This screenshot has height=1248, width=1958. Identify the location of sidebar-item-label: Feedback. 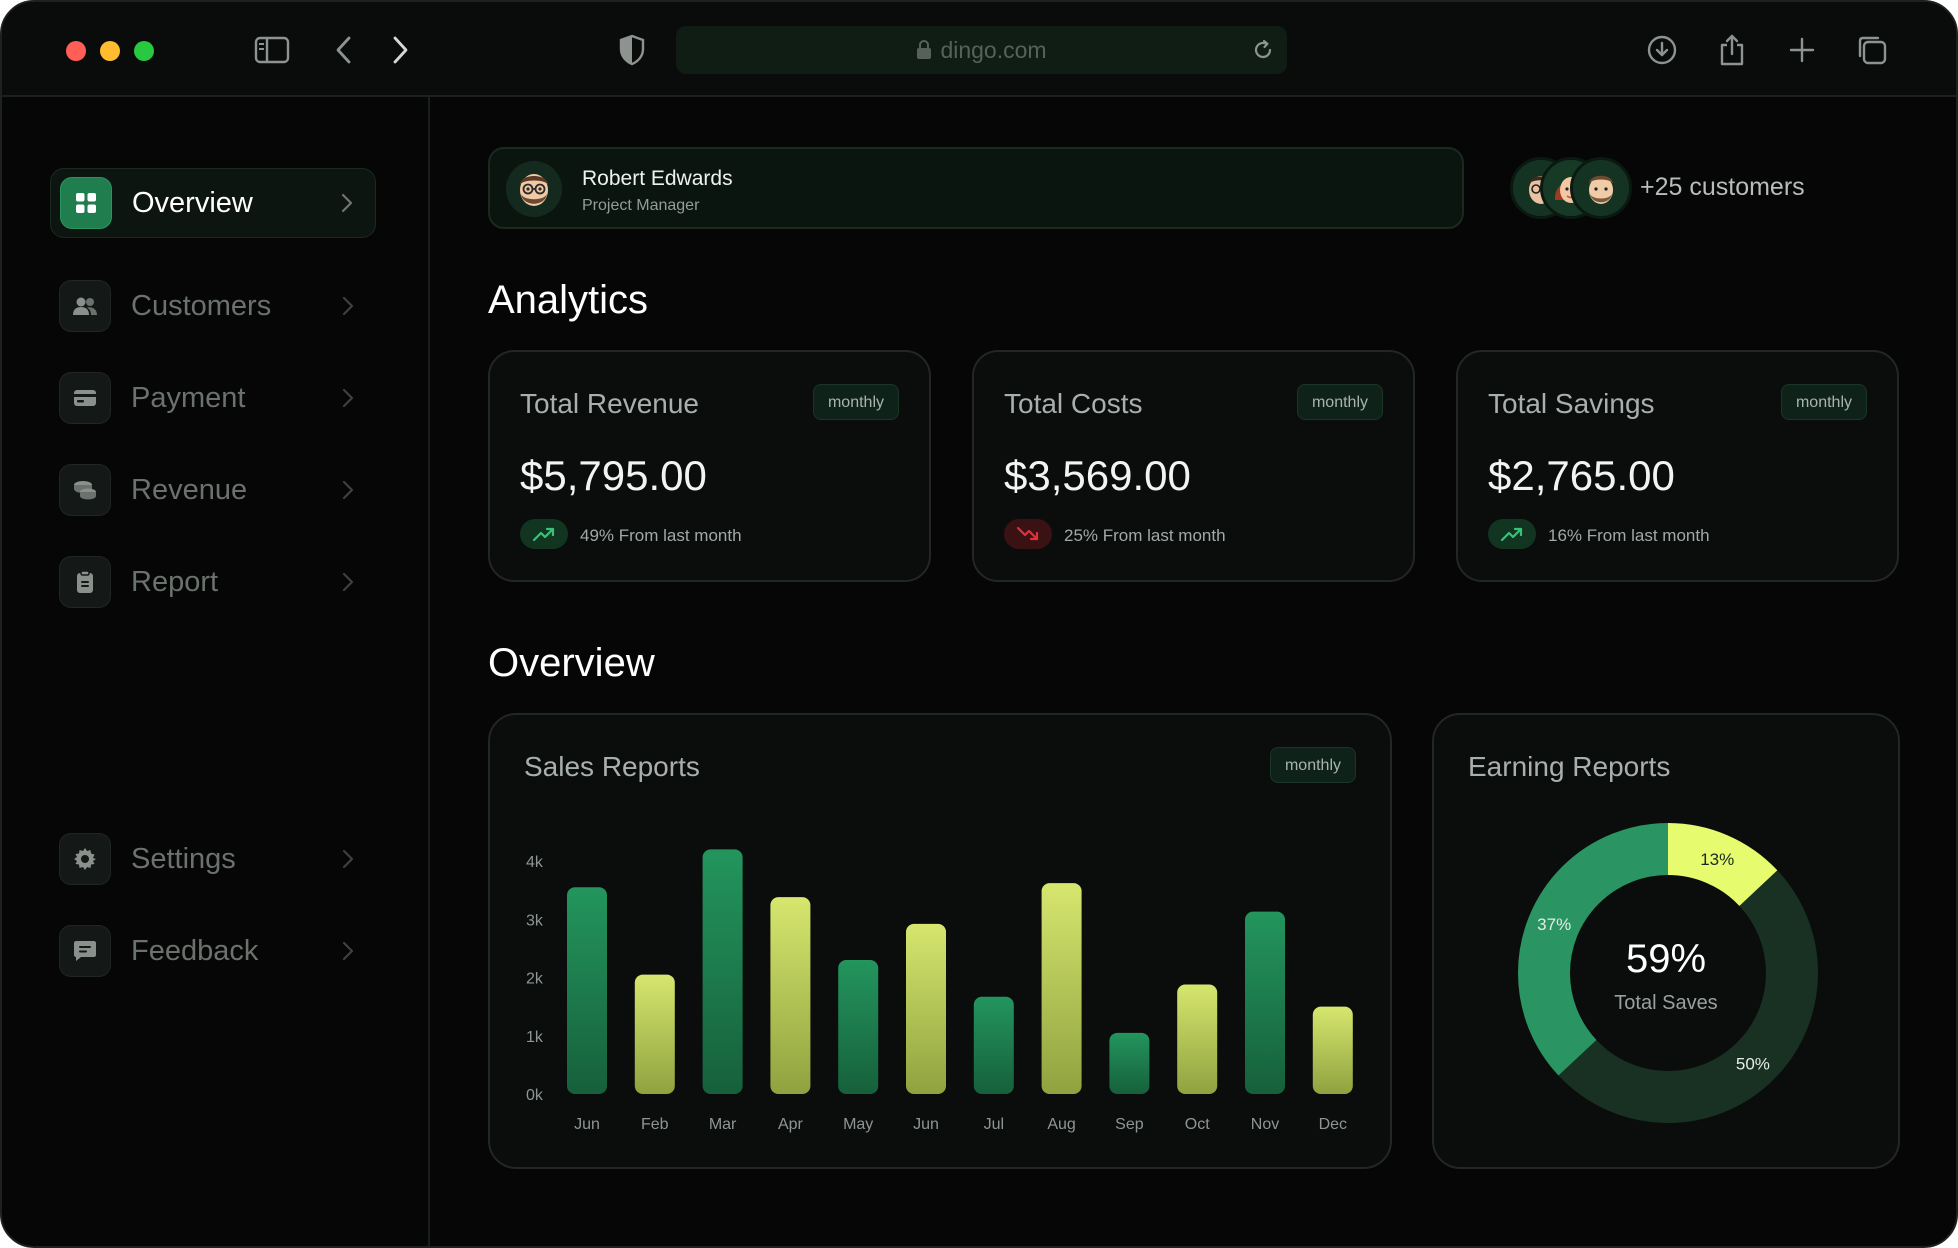
(195, 950).